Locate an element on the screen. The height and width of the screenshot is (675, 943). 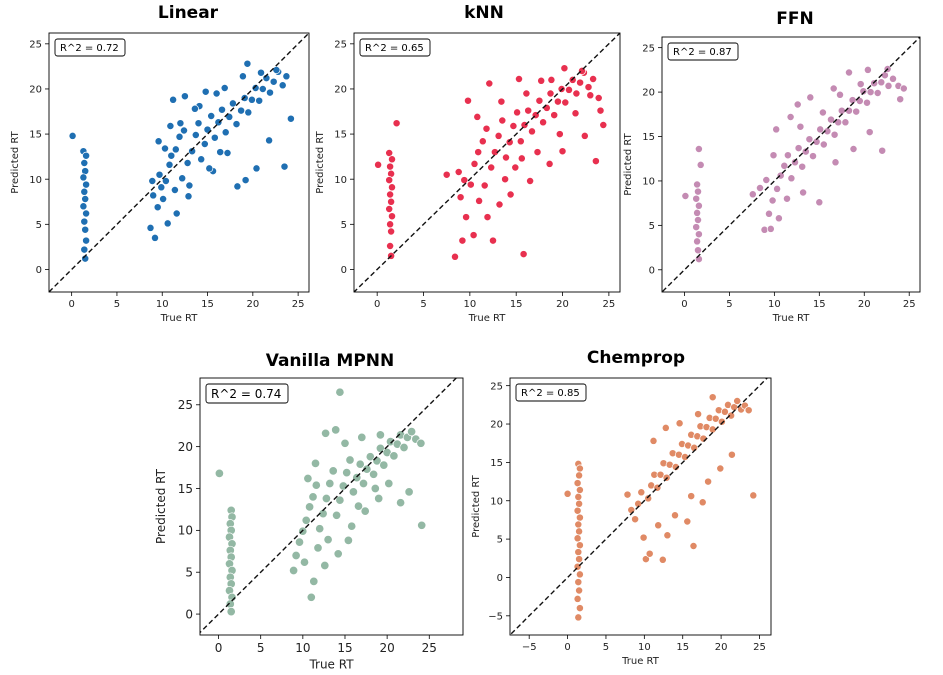
identity-line is located at coordinates (639, 506).